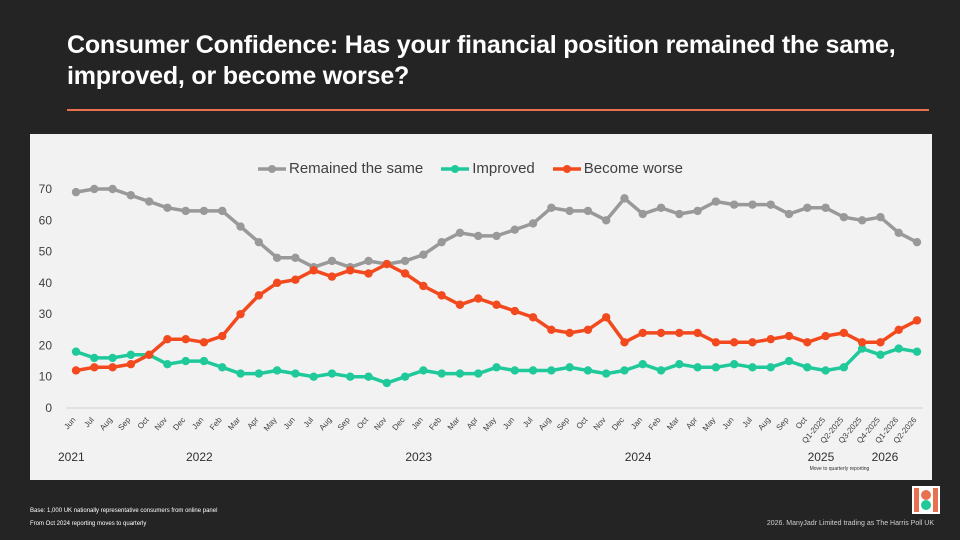 The image size is (960, 540). What do you see at coordinates (801, 423) in the screenshot?
I see `x-tick-label: Oct` at bounding box center [801, 423].